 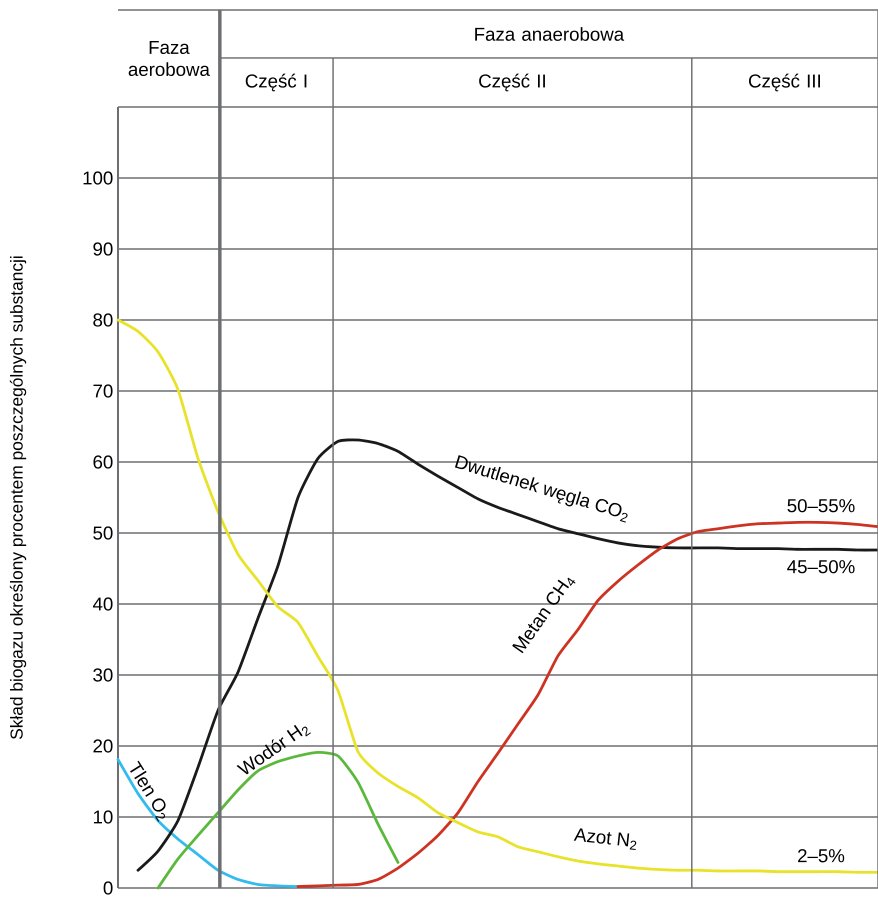 What do you see at coordinates (103, 320) in the screenshot?
I see `y-tick-label: 80` at bounding box center [103, 320].